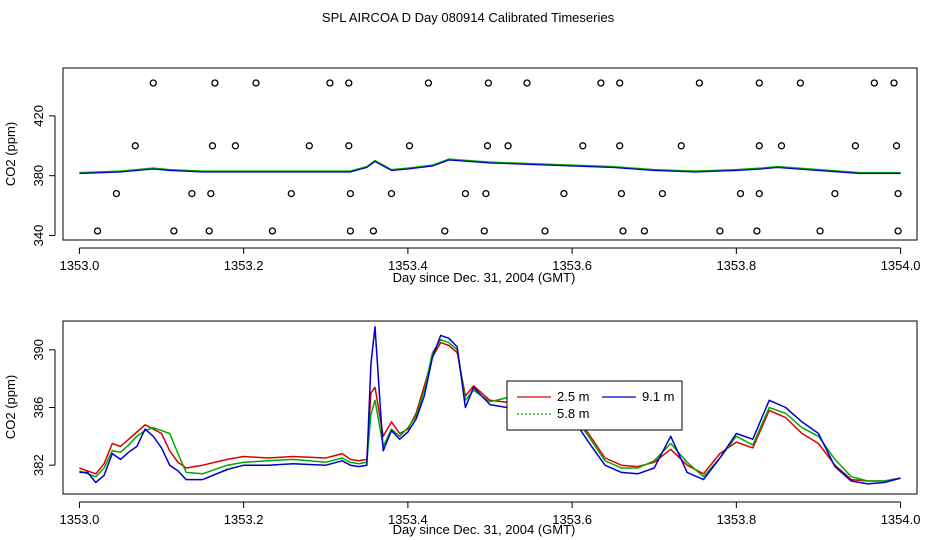 The width and height of the screenshot is (936, 540). I want to click on top-x-tick-label: 1353.6, so click(572, 265).